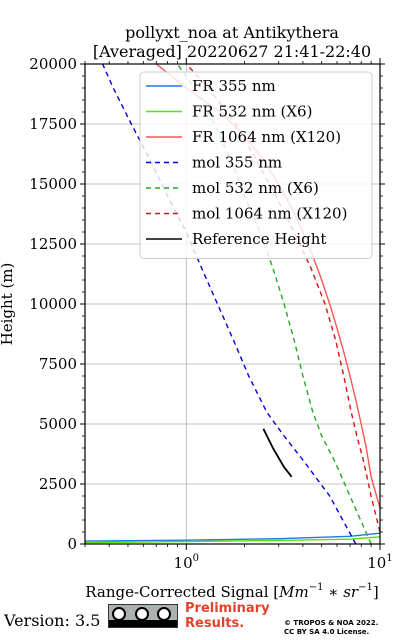 This screenshot has height=640, width=400. Describe the element at coordinates (53, 64) in the screenshot. I see `y-tick-label: 20000` at that location.